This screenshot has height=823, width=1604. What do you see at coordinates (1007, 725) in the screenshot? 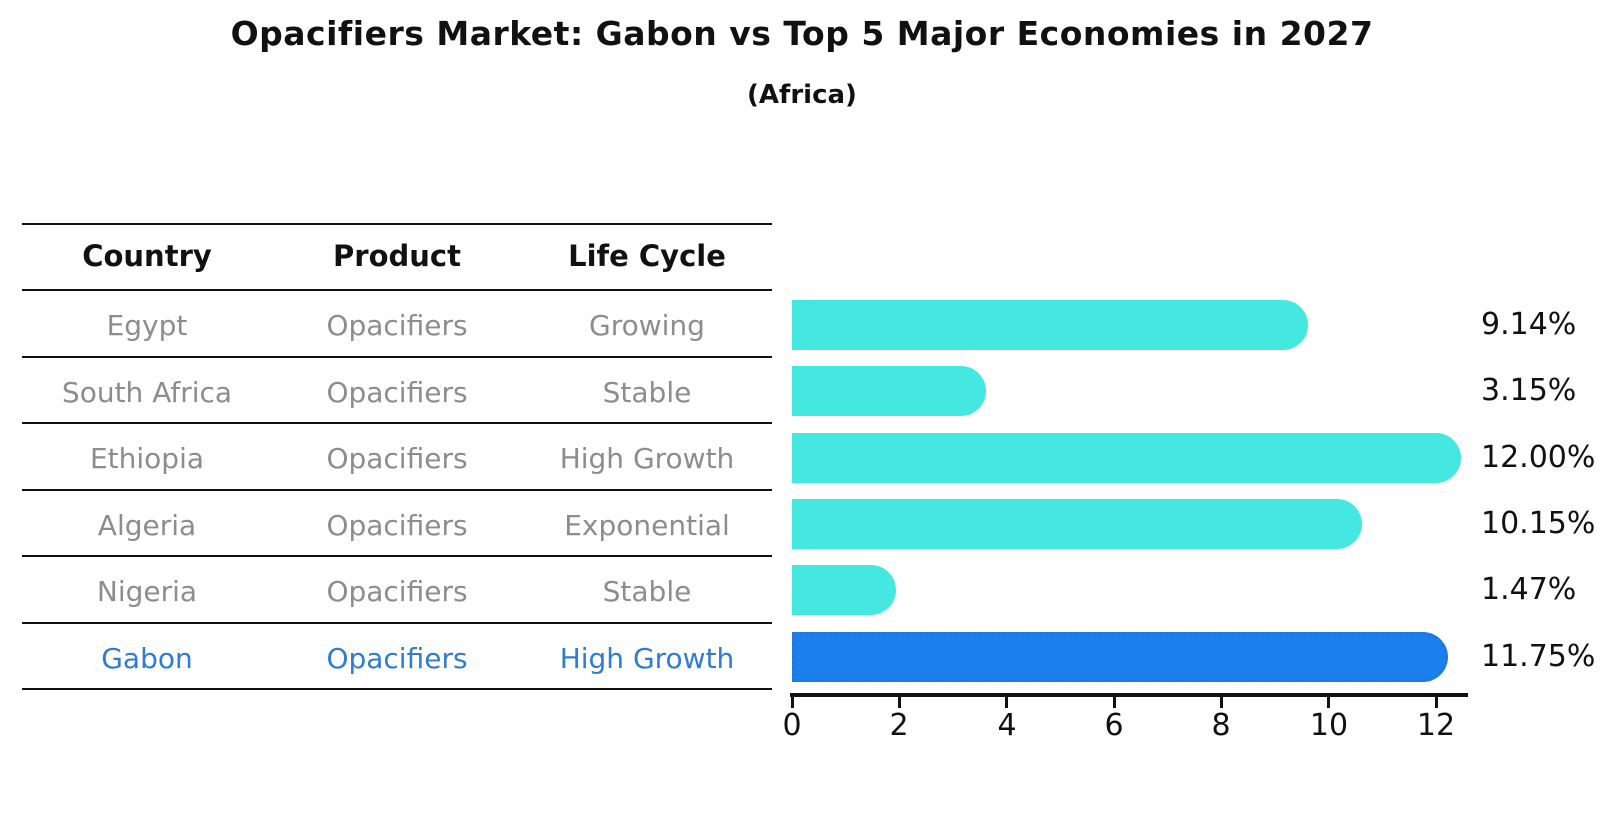
I see `x-axis-tick-label: 4` at bounding box center [1007, 725].